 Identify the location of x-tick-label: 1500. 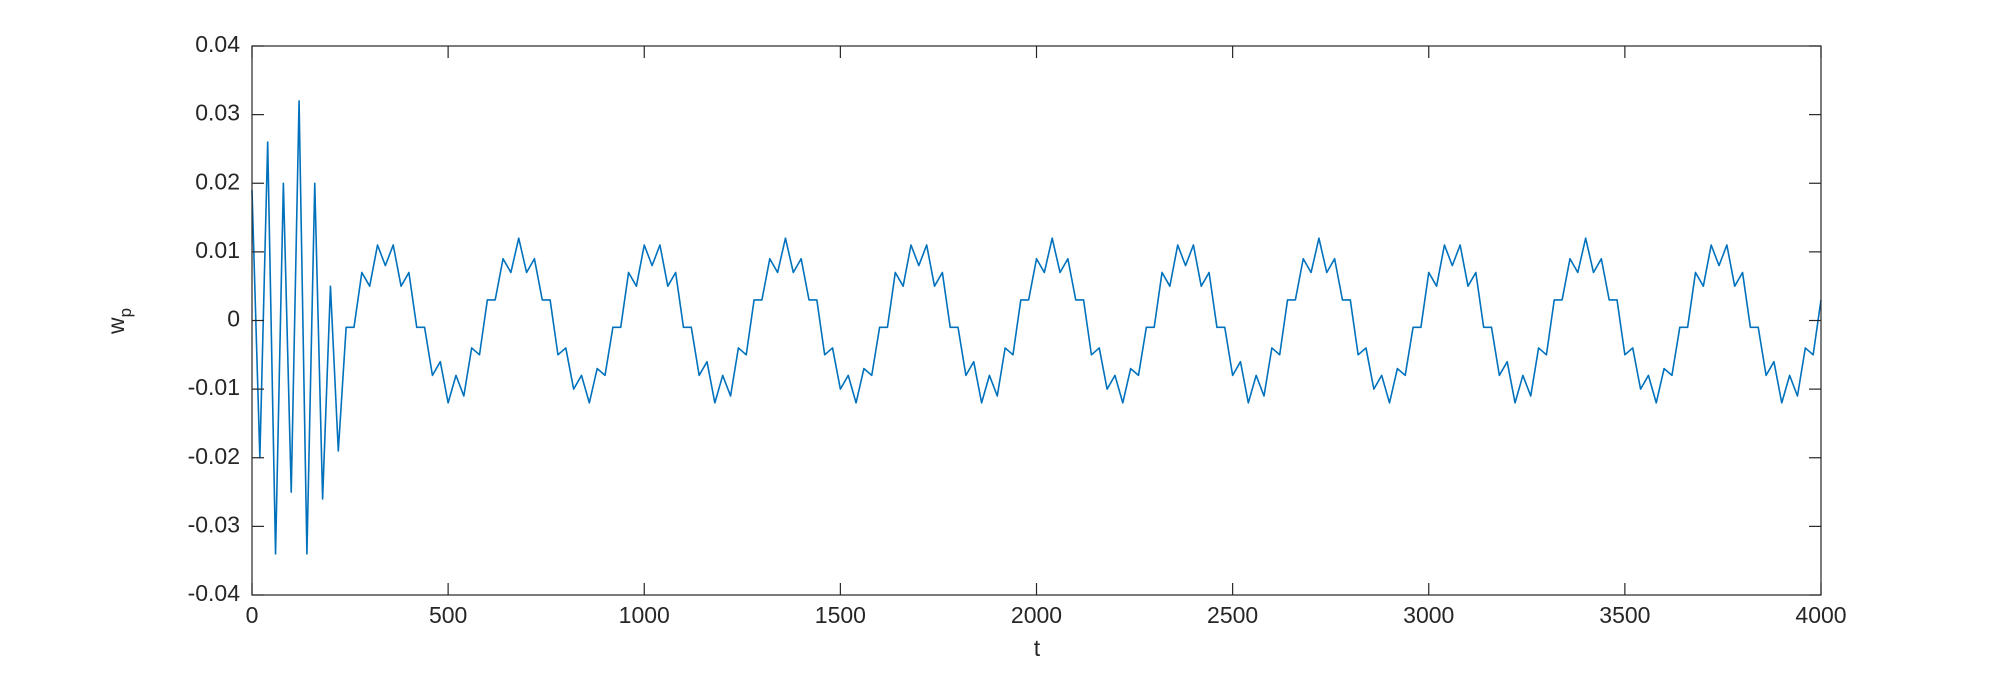
(840, 615).